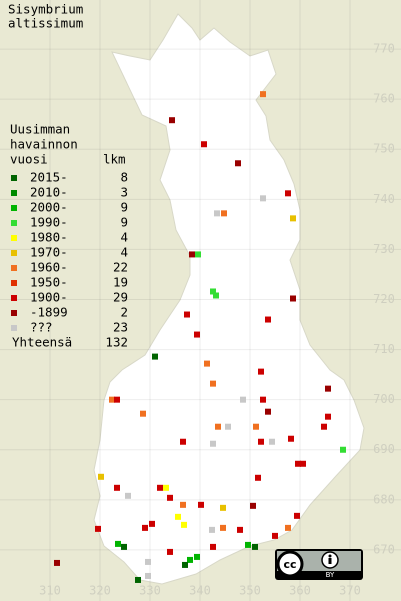  Describe the element at coordinates (42, 342) in the screenshot. I see `legend-total-label: Yhteensä` at that location.